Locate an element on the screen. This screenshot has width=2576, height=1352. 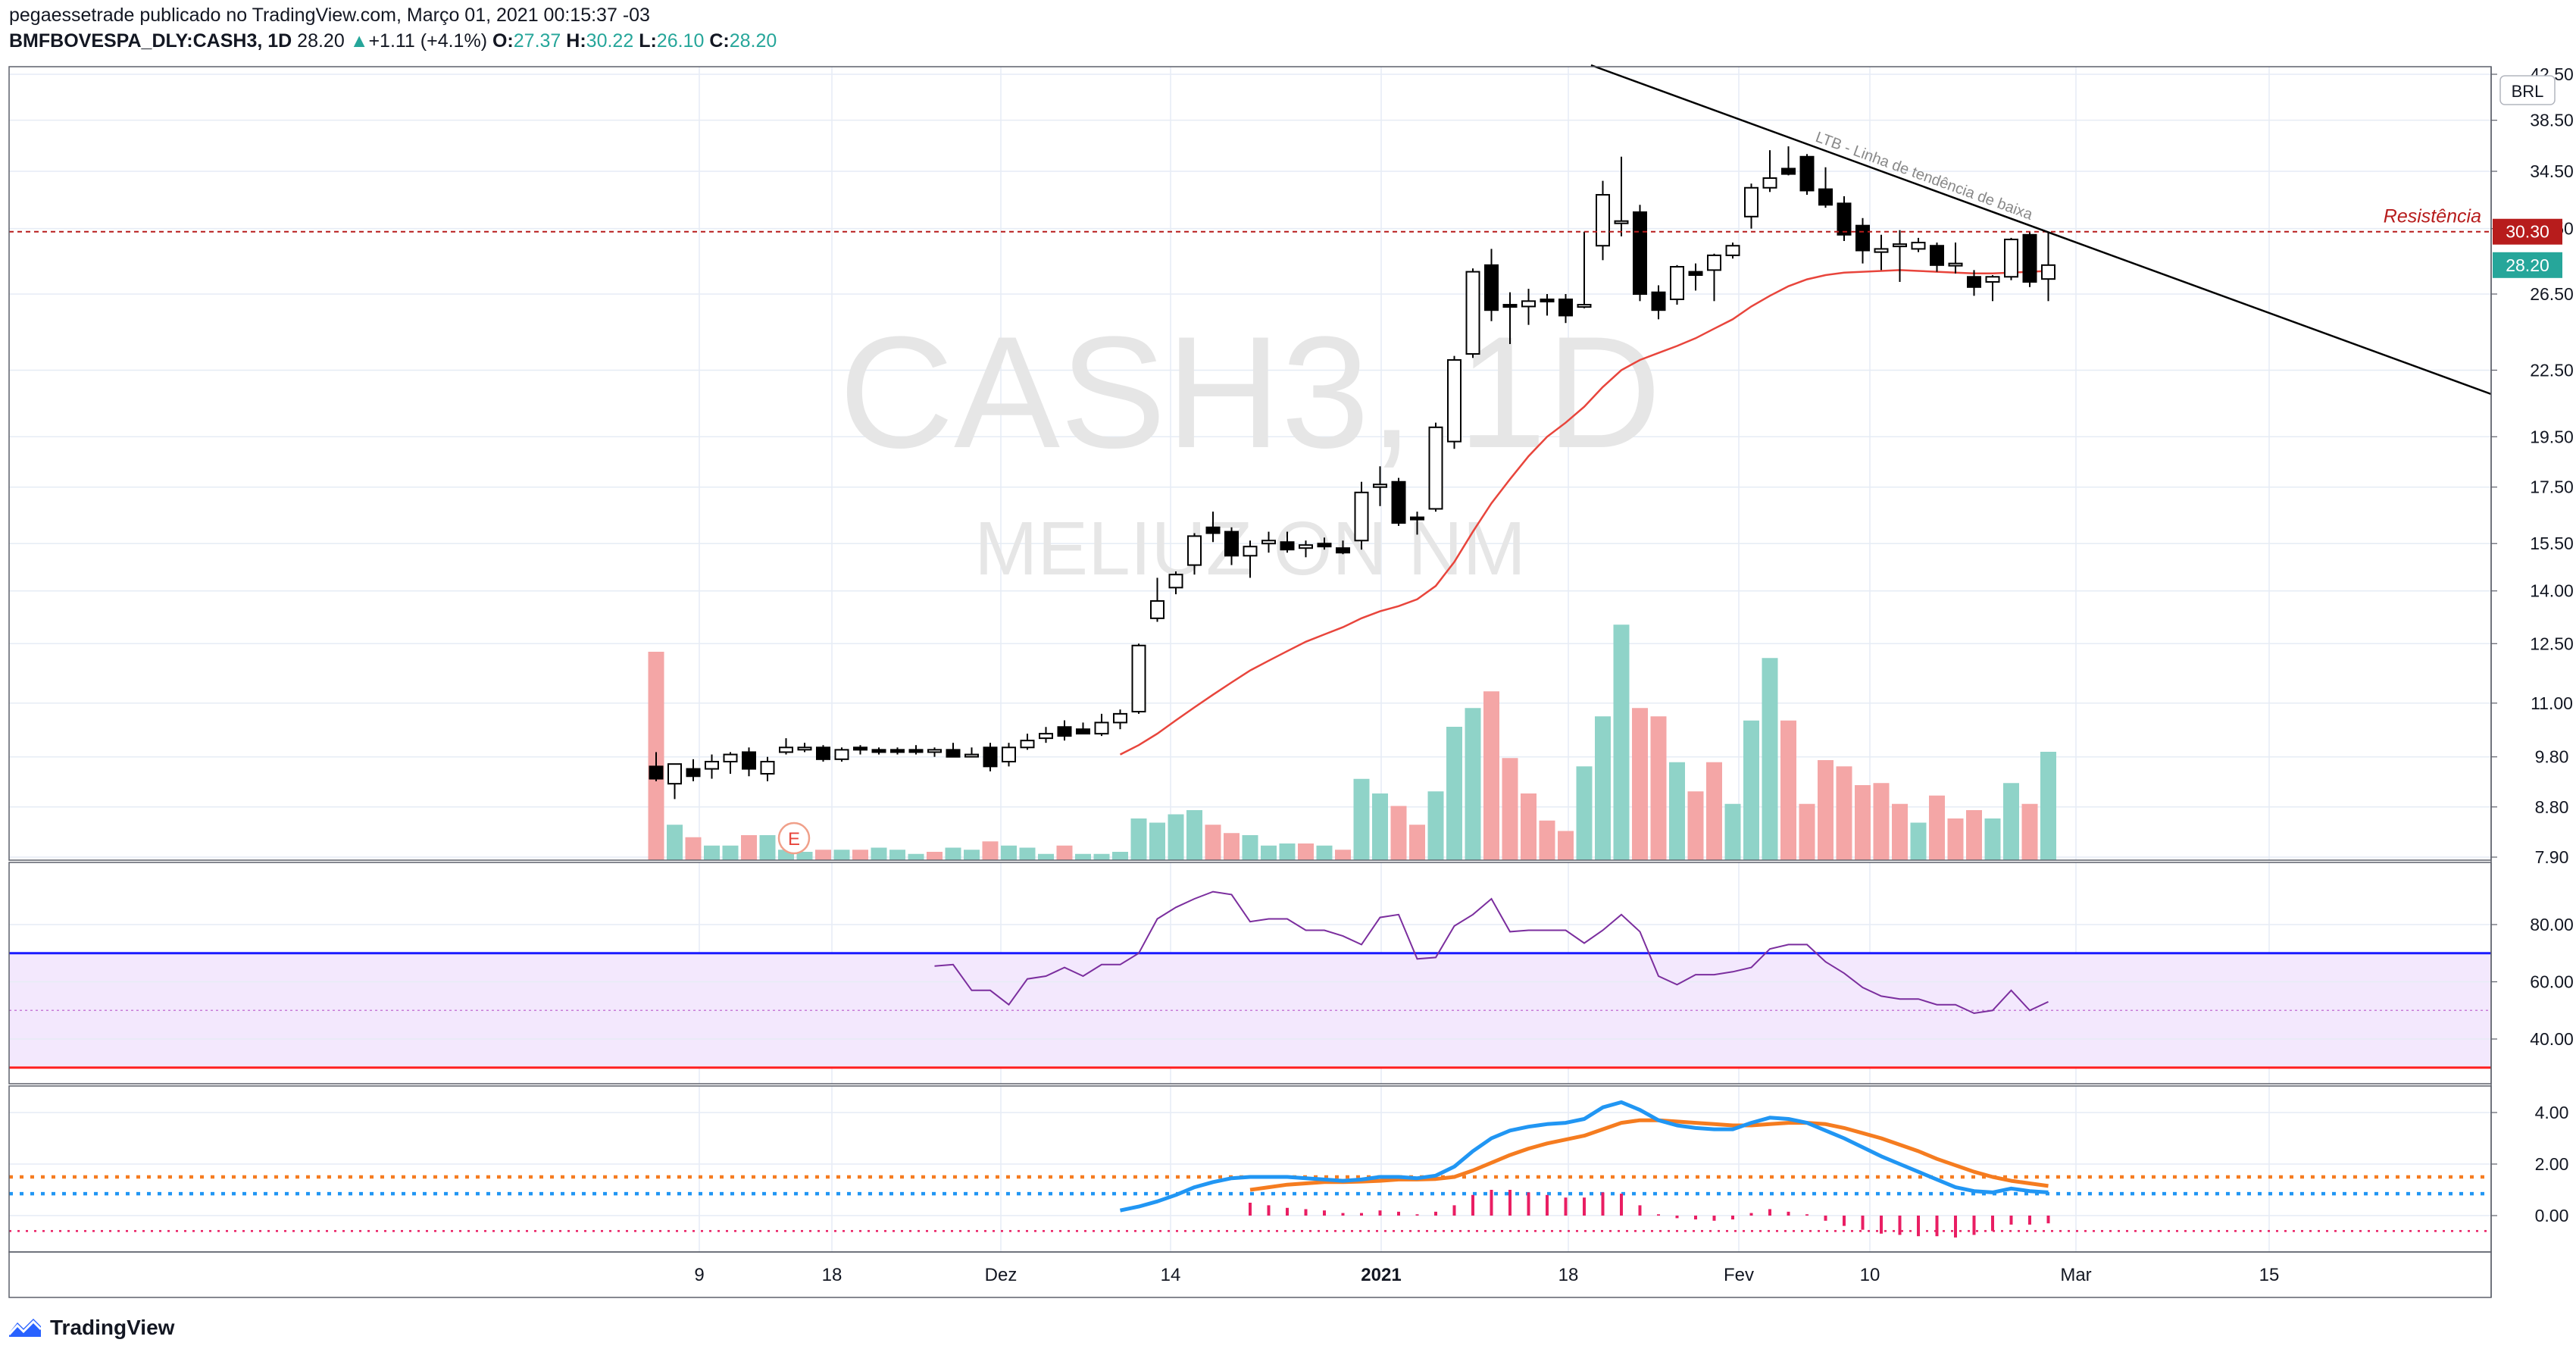
high-value: 30.22 is located at coordinates (610, 41).